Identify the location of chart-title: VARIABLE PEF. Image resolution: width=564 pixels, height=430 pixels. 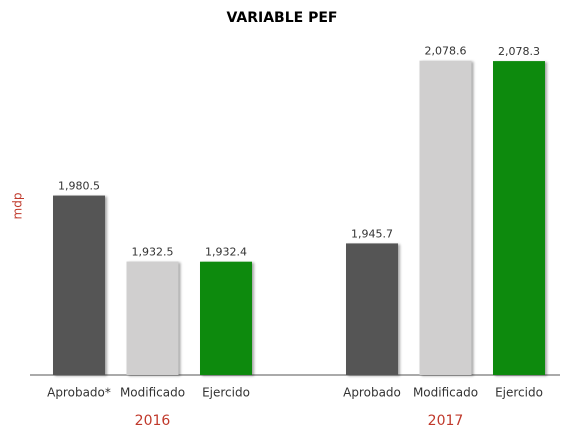
(282, 18).